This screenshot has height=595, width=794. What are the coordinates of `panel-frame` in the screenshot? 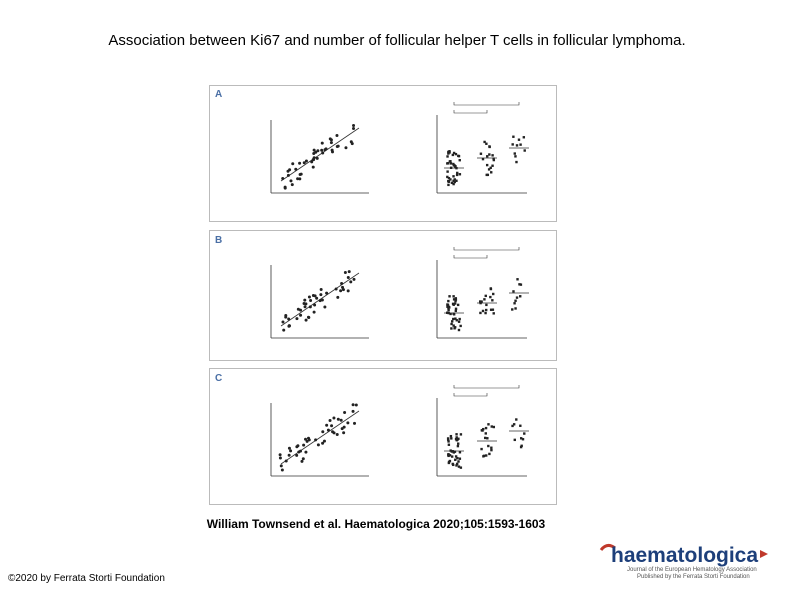 It's located at (383, 153).